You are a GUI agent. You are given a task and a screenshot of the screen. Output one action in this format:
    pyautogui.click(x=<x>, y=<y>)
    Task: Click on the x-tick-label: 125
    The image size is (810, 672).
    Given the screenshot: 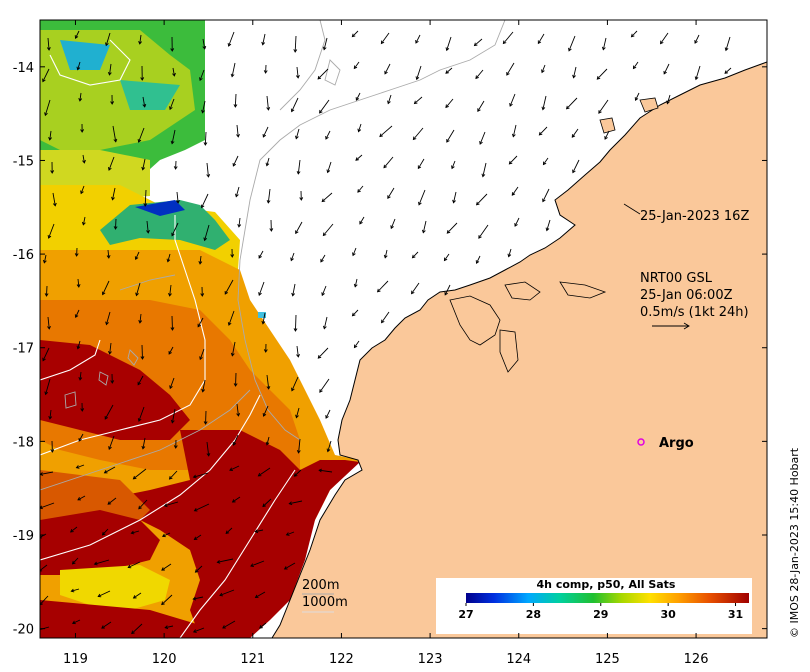 What is the action you would take?
    pyautogui.click(x=607, y=659)
    